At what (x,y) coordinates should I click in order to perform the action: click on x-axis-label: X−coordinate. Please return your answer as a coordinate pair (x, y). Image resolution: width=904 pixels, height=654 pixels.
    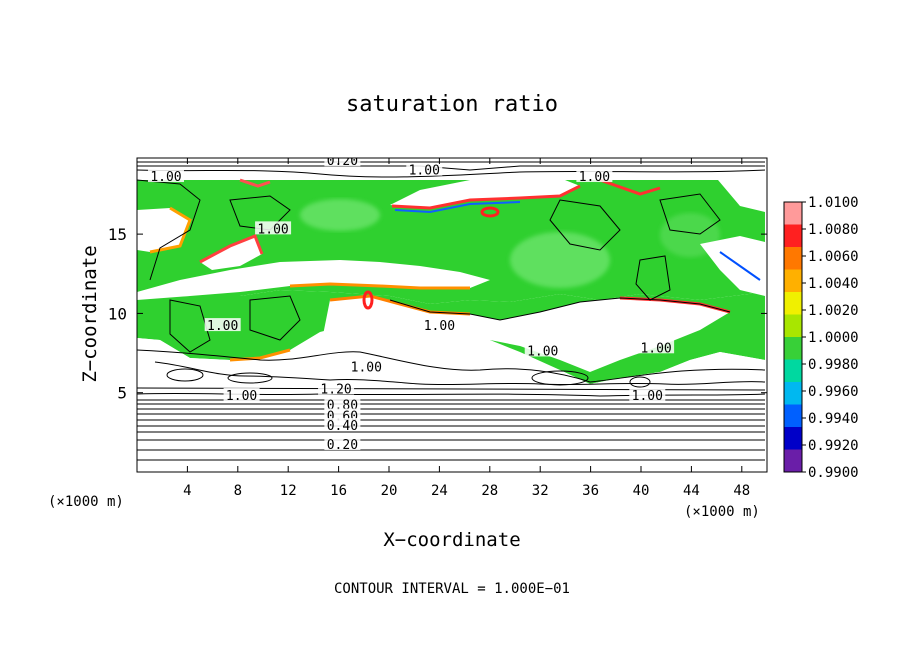
    Looking at the image, I should click on (451, 540).